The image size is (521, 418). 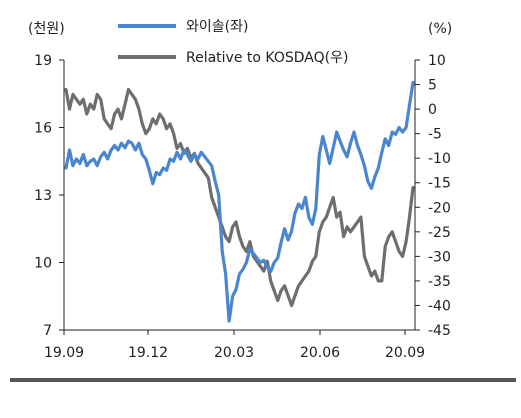 I want to click on left-axis-unit: (천원), so click(x=46, y=29).